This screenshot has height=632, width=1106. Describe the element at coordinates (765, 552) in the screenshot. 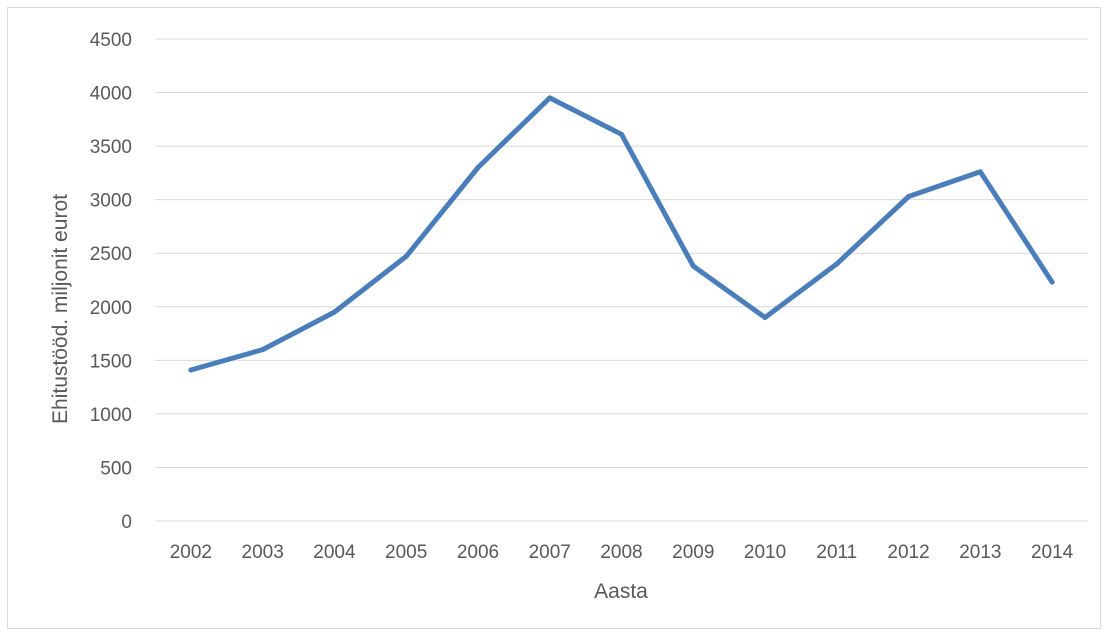

I see `x-tick-label: 2010` at that location.